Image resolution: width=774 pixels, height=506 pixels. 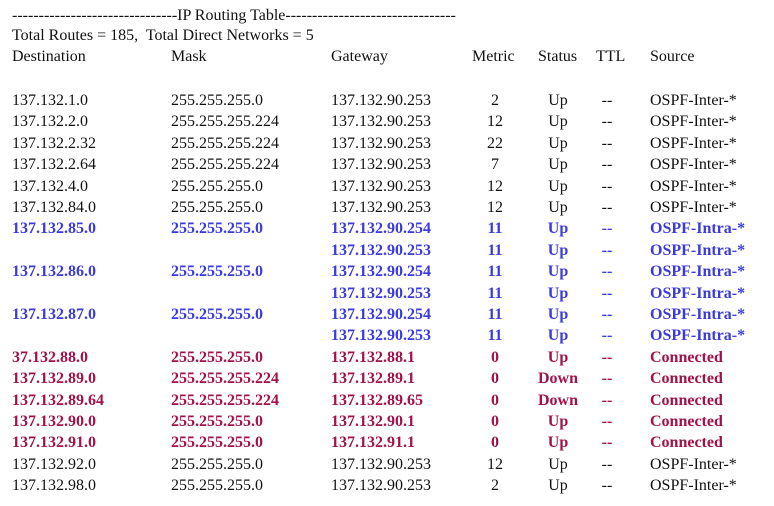 What do you see at coordinates (54, 314) in the screenshot?
I see `route-destination: 137.132.87.0` at bounding box center [54, 314].